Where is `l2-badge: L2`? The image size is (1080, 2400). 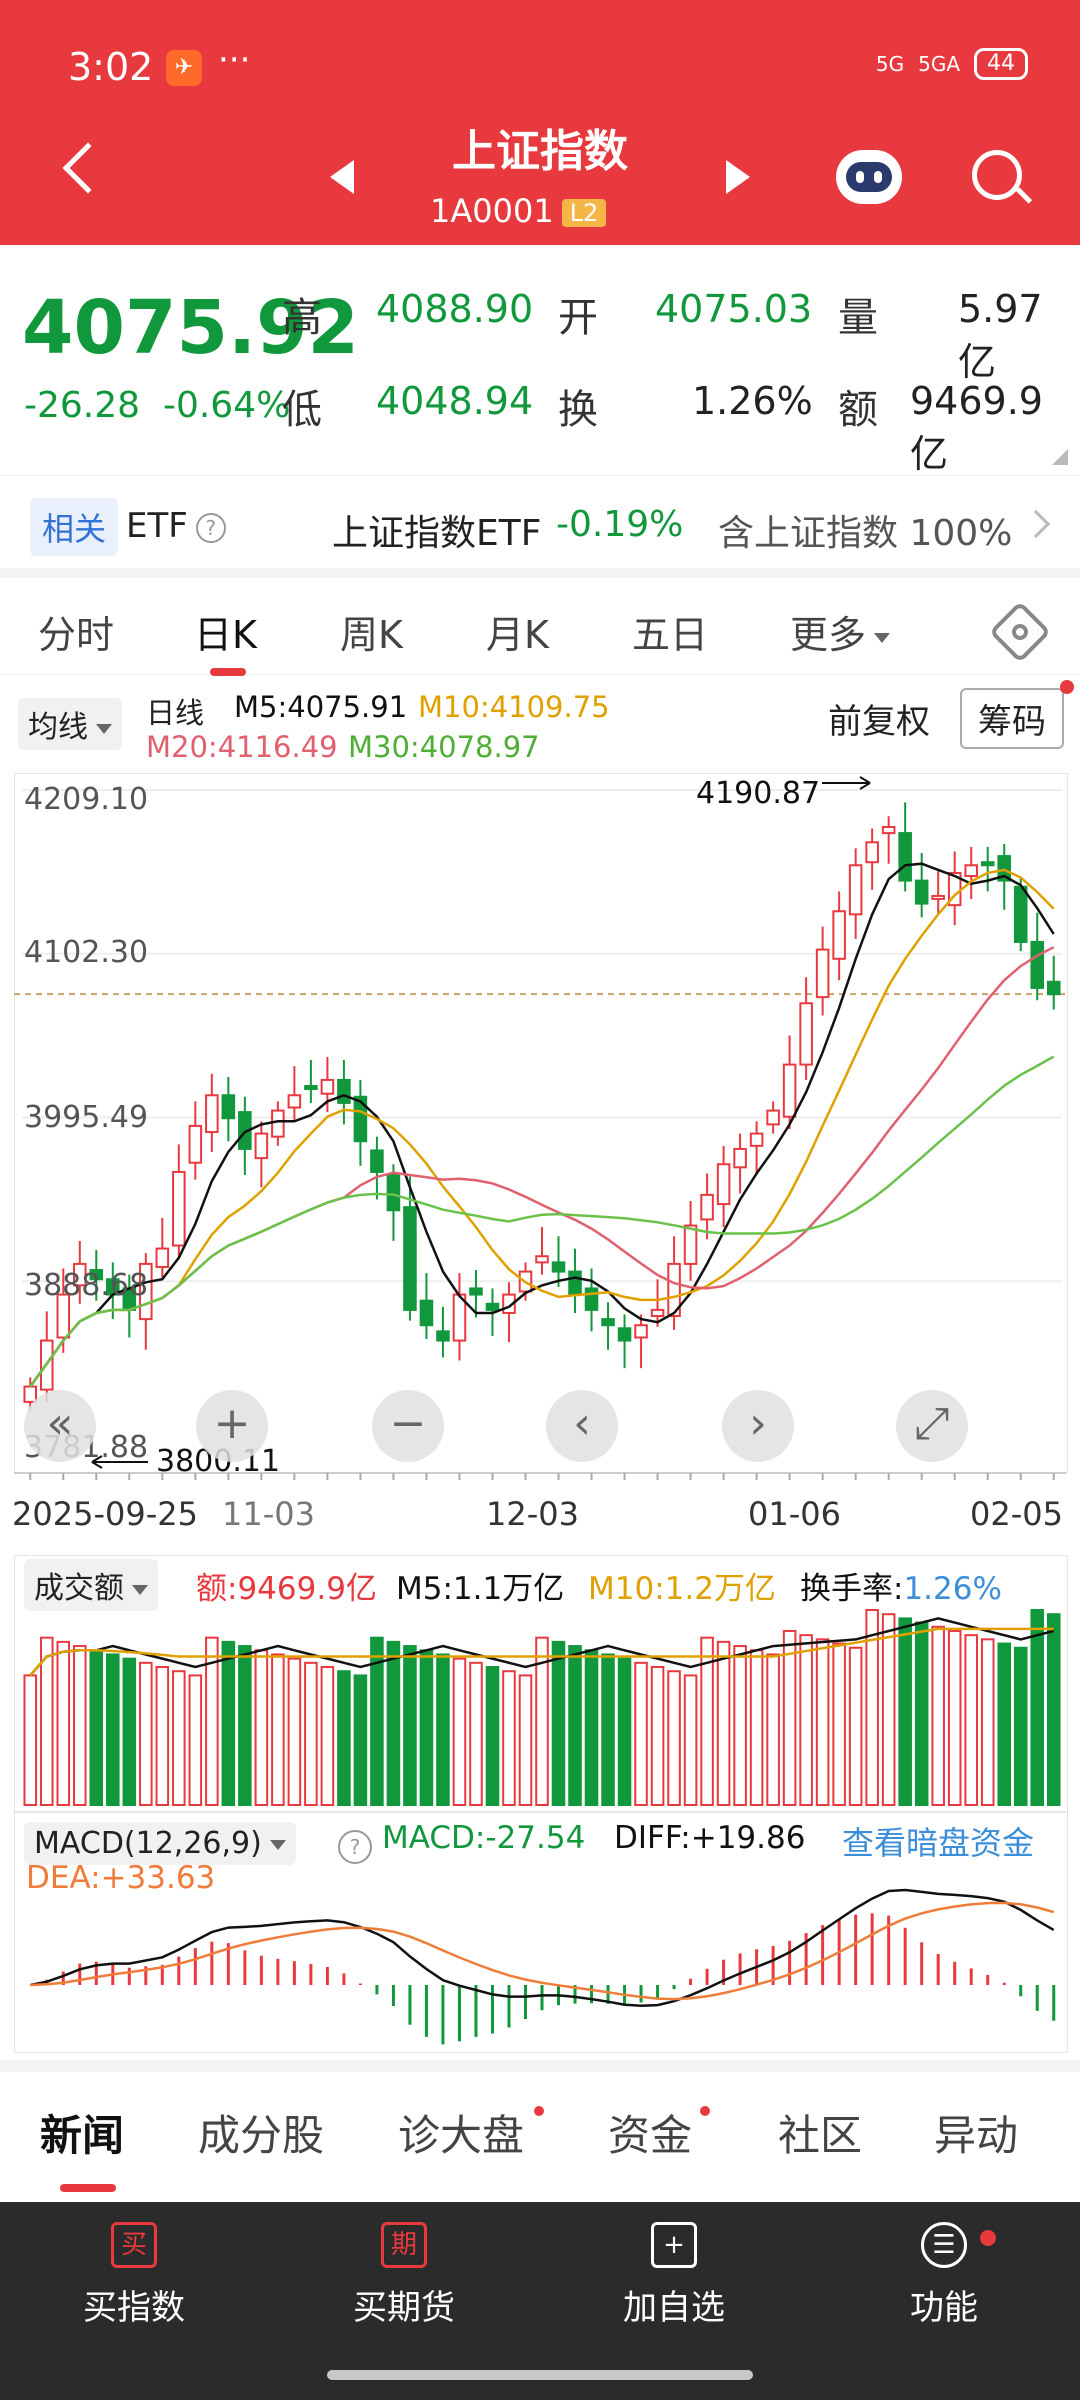
l2-badge: L2 is located at coordinates (584, 213).